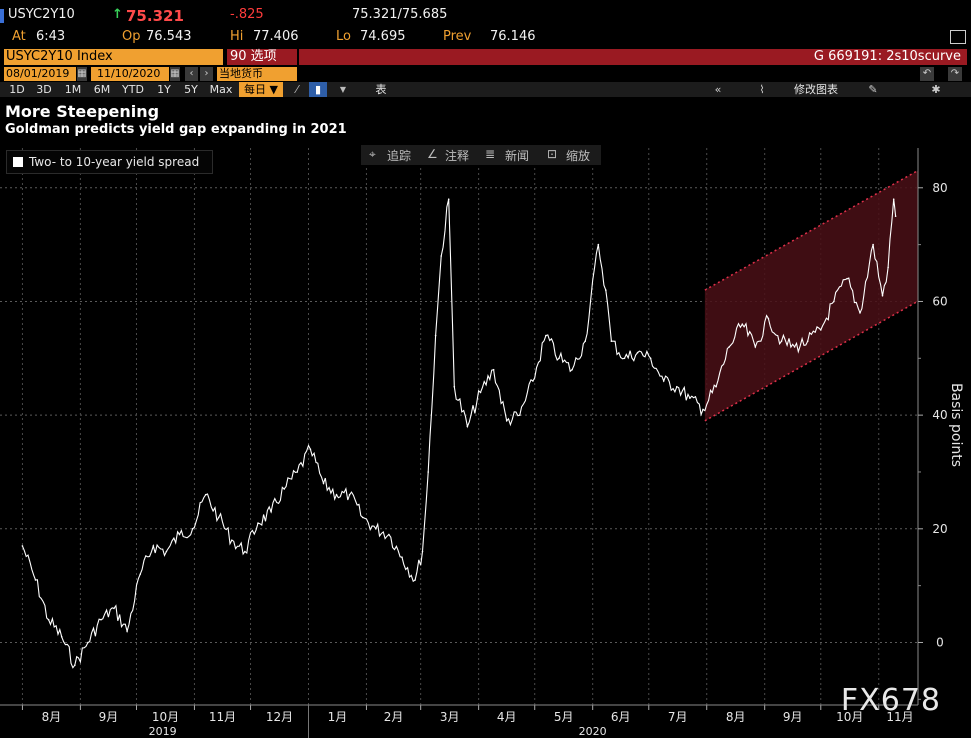  What do you see at coordinates (131, 36) in the screenshot?
I see `open-label: Op` at bounding box center [131, 36].